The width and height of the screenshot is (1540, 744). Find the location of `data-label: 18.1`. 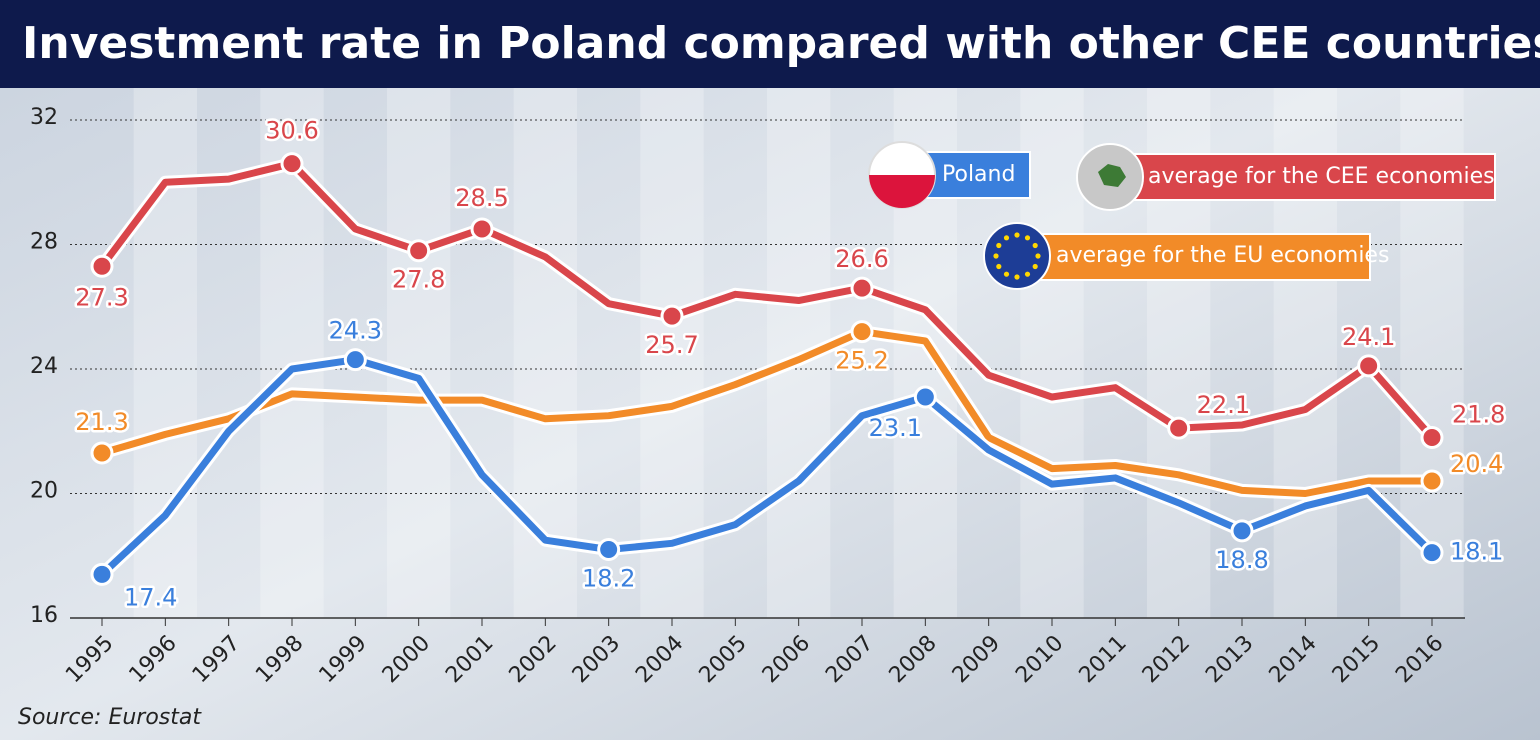

data-label: 18.1 is located at coordinates (1476, 552).